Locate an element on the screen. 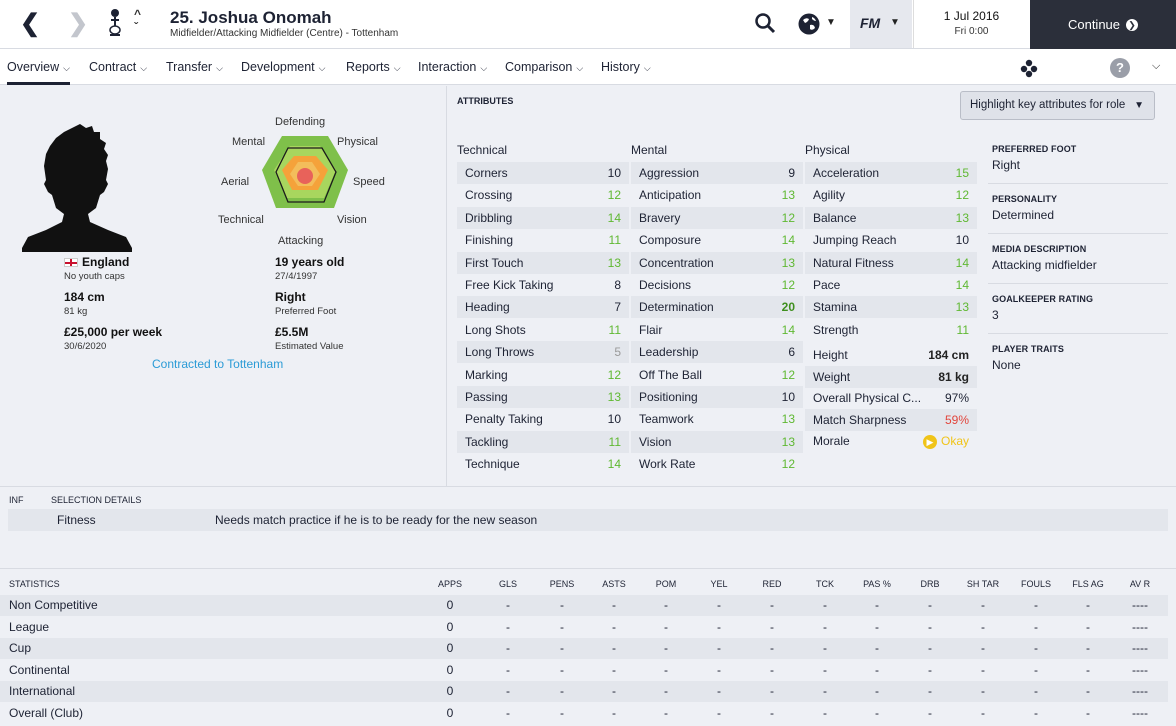 The image size is (1176, 726). attribute-name: Dribbling is located at coordinates (489, 217).